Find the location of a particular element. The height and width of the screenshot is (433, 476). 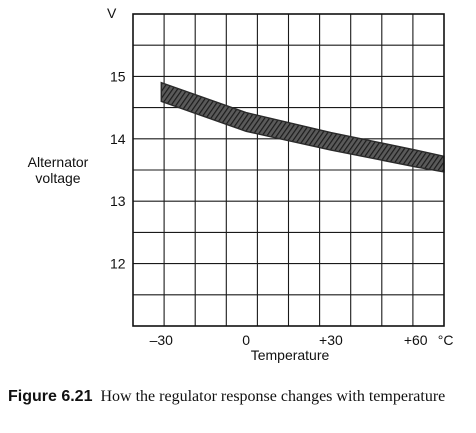

y-axis-label-line: voltage is located at coordinates (57, 178).